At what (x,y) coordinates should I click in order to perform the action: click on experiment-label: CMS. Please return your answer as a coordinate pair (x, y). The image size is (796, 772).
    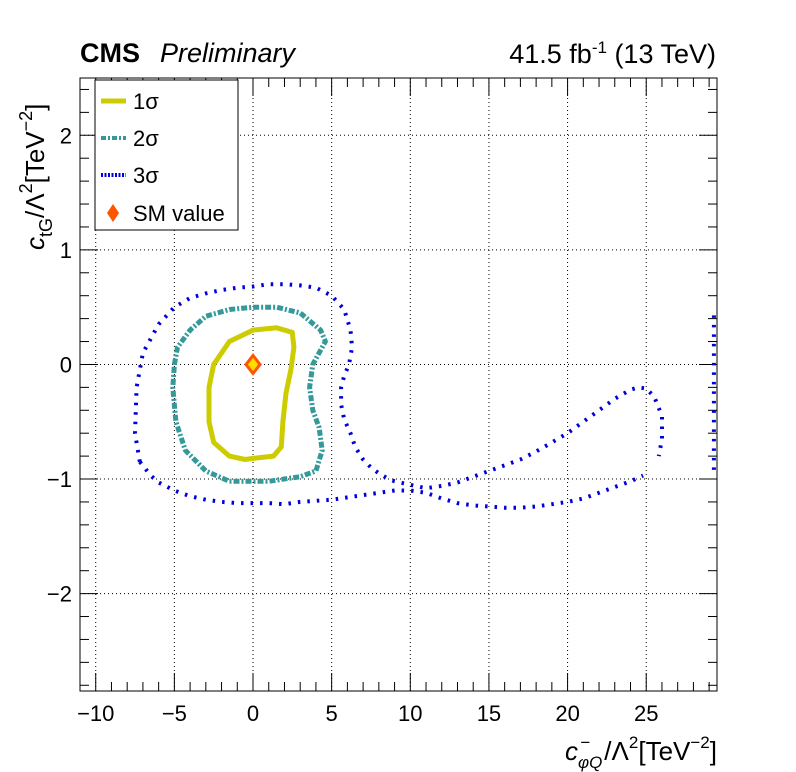
    Looking at the image, I should click on (110, 53).